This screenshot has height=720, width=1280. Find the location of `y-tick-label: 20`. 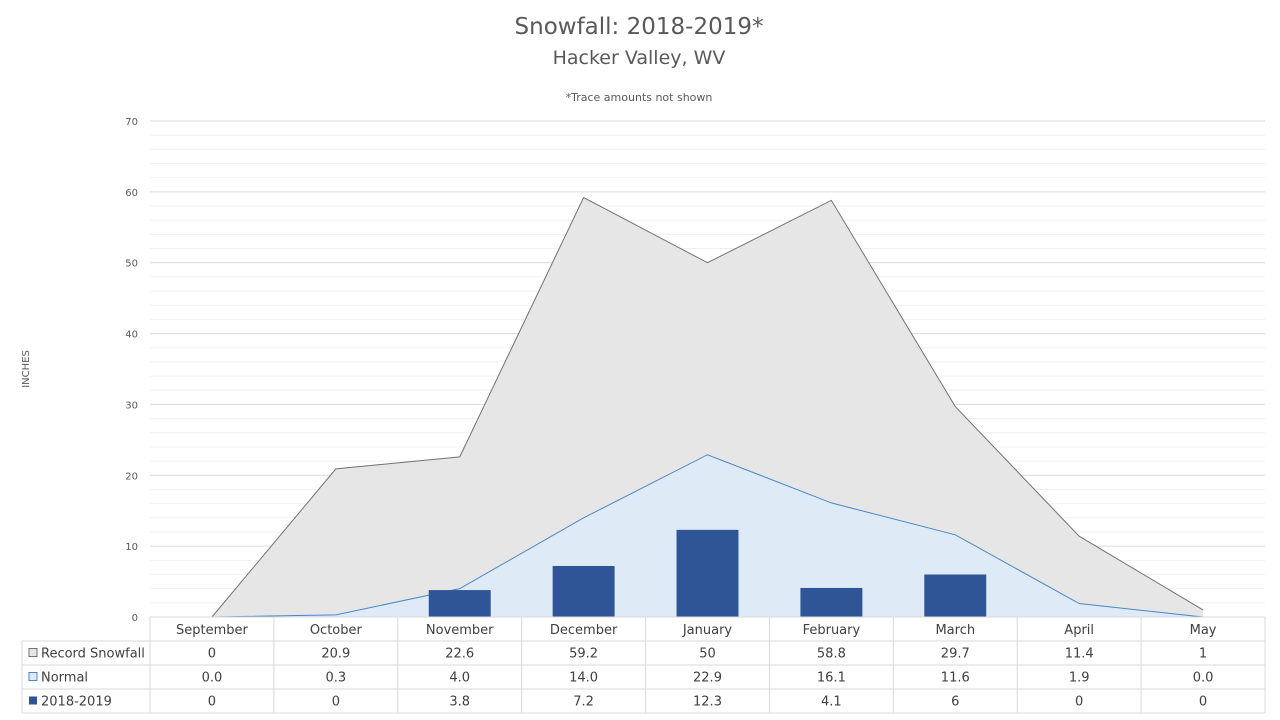

y-tick-label: 20 is located at coordinates (131, 476).